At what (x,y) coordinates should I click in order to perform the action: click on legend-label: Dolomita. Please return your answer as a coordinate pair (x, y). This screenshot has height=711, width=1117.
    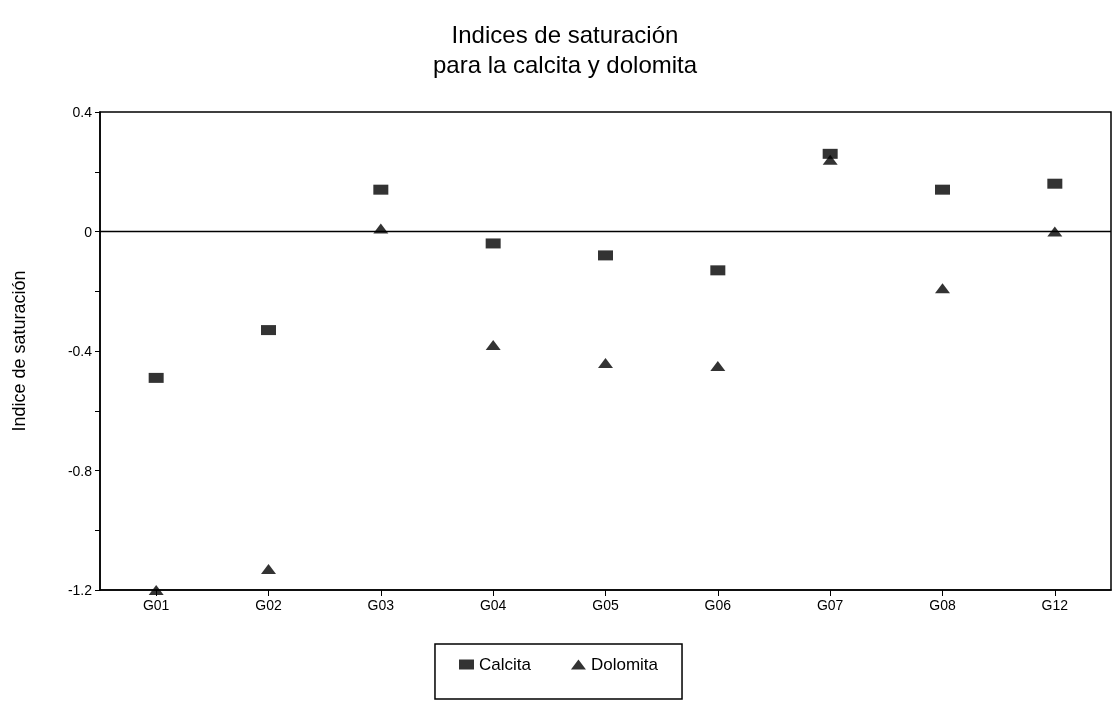
    Looking at the image, I should click on (624, 664).